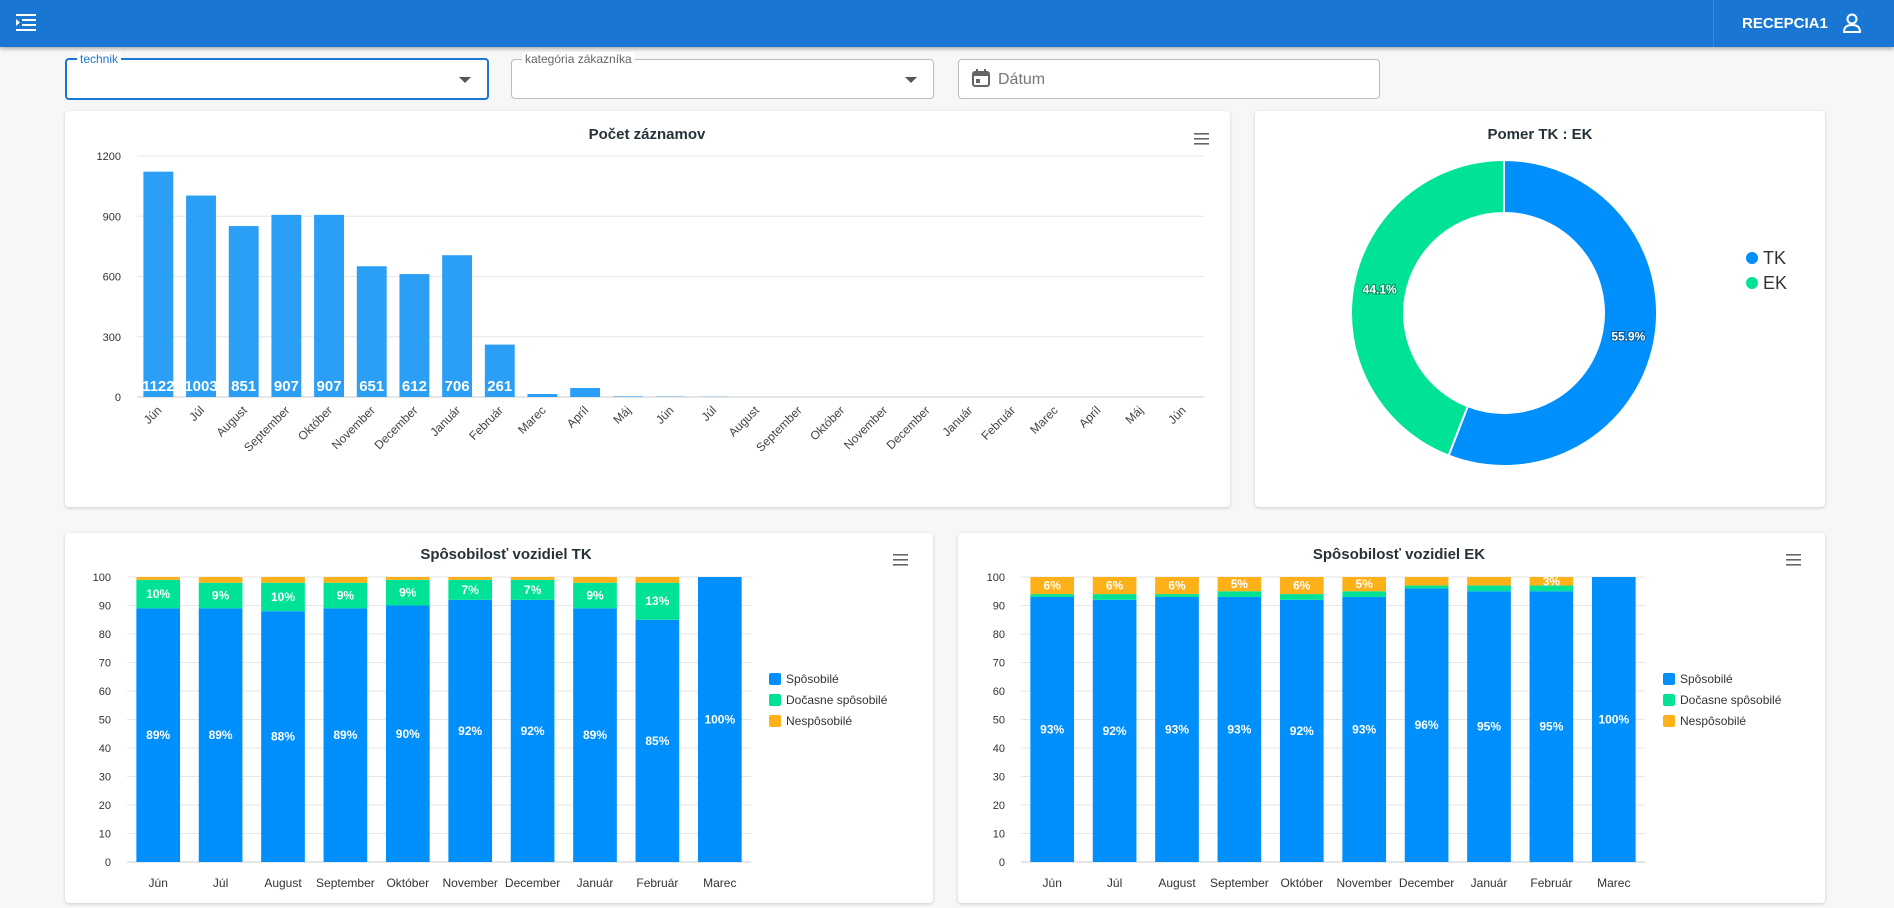 This screenshot has height=908, width=1894. I want to click on menu-toggle, so click(30, 23).